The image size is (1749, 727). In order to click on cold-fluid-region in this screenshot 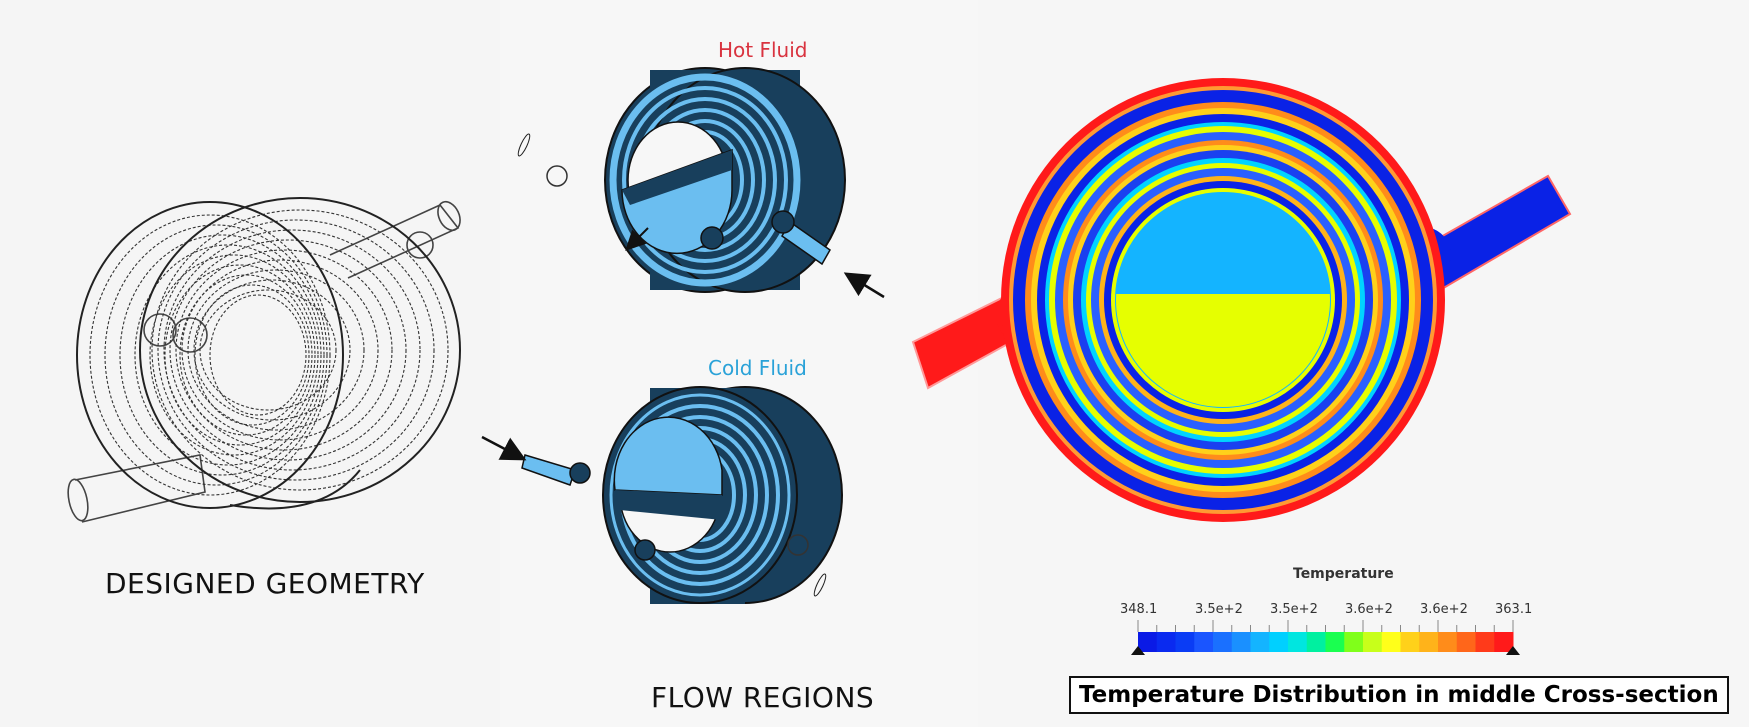, I will do `click(662, 495)`.